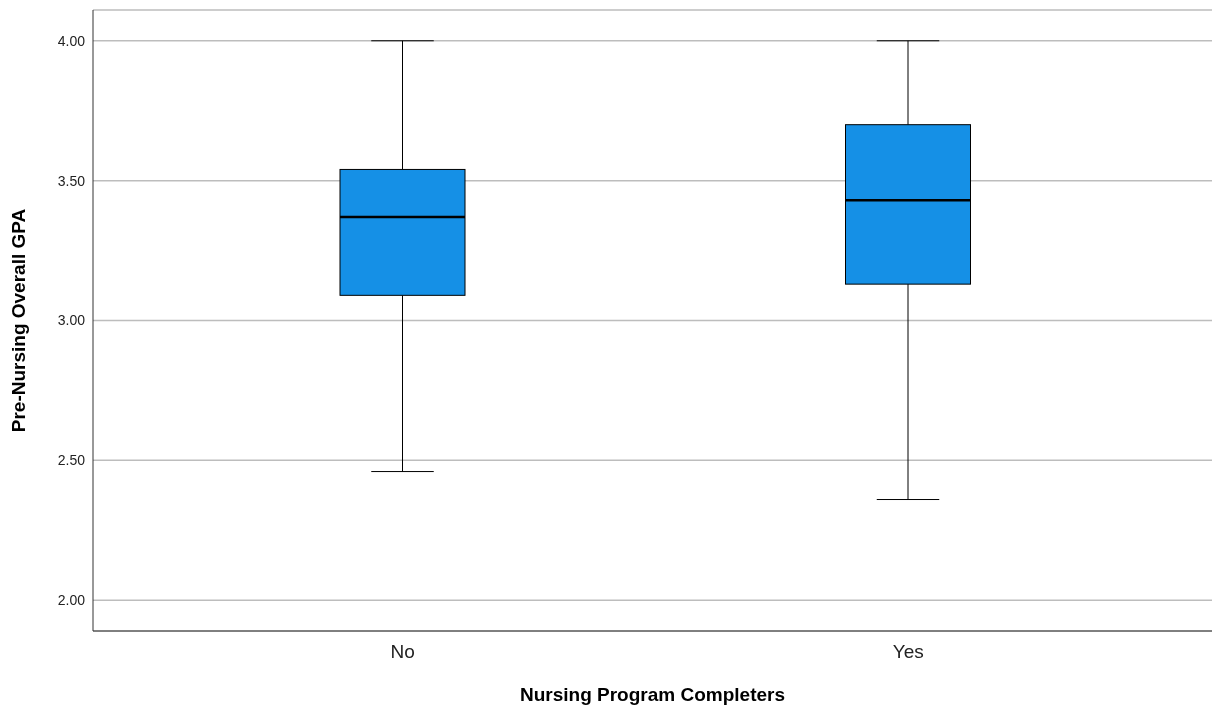  I want to click on x-tick-label: No, so click(402, 652).